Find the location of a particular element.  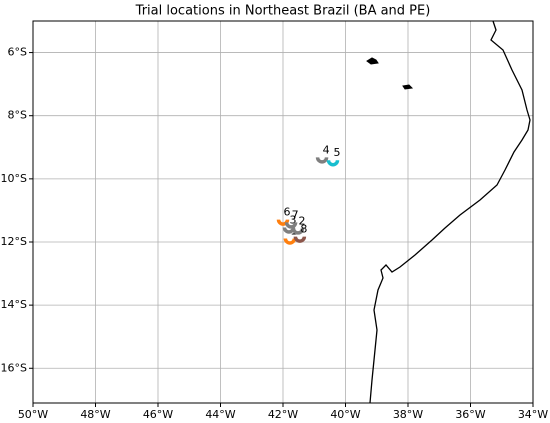

x-tick-label: 36°W is located at coordinates (470, 414).